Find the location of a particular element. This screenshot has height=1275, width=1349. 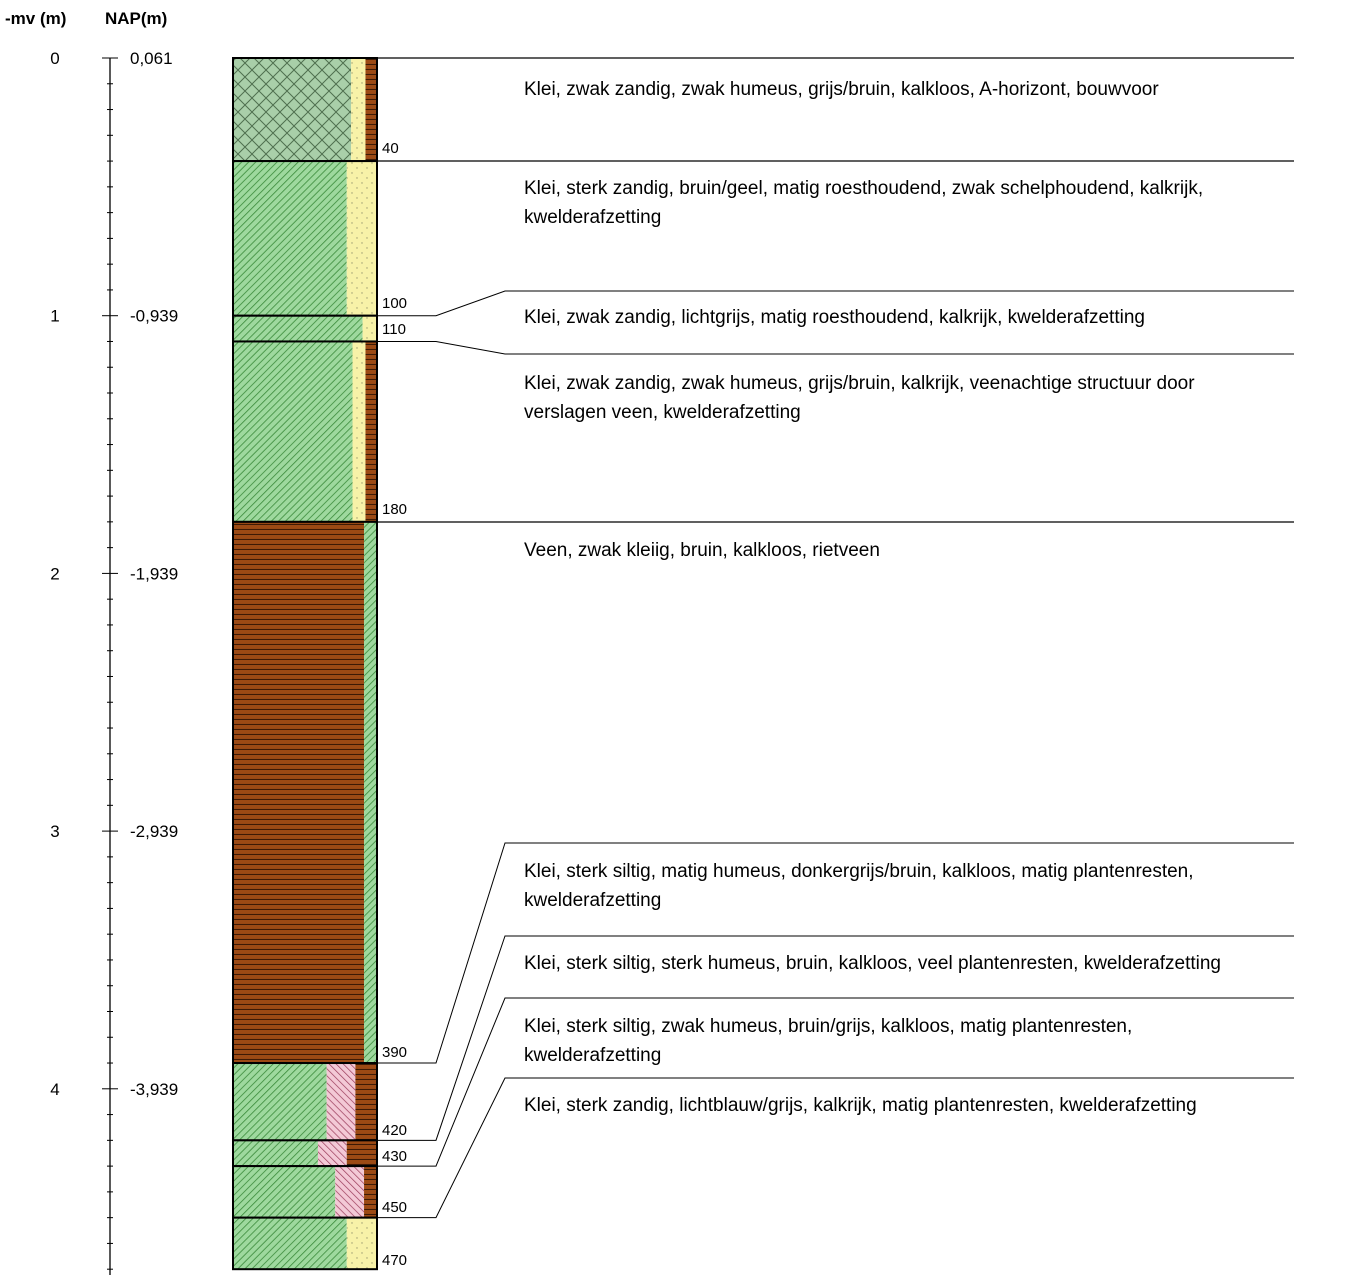

depth-label: 420 is located at coordinates (394, 1130).